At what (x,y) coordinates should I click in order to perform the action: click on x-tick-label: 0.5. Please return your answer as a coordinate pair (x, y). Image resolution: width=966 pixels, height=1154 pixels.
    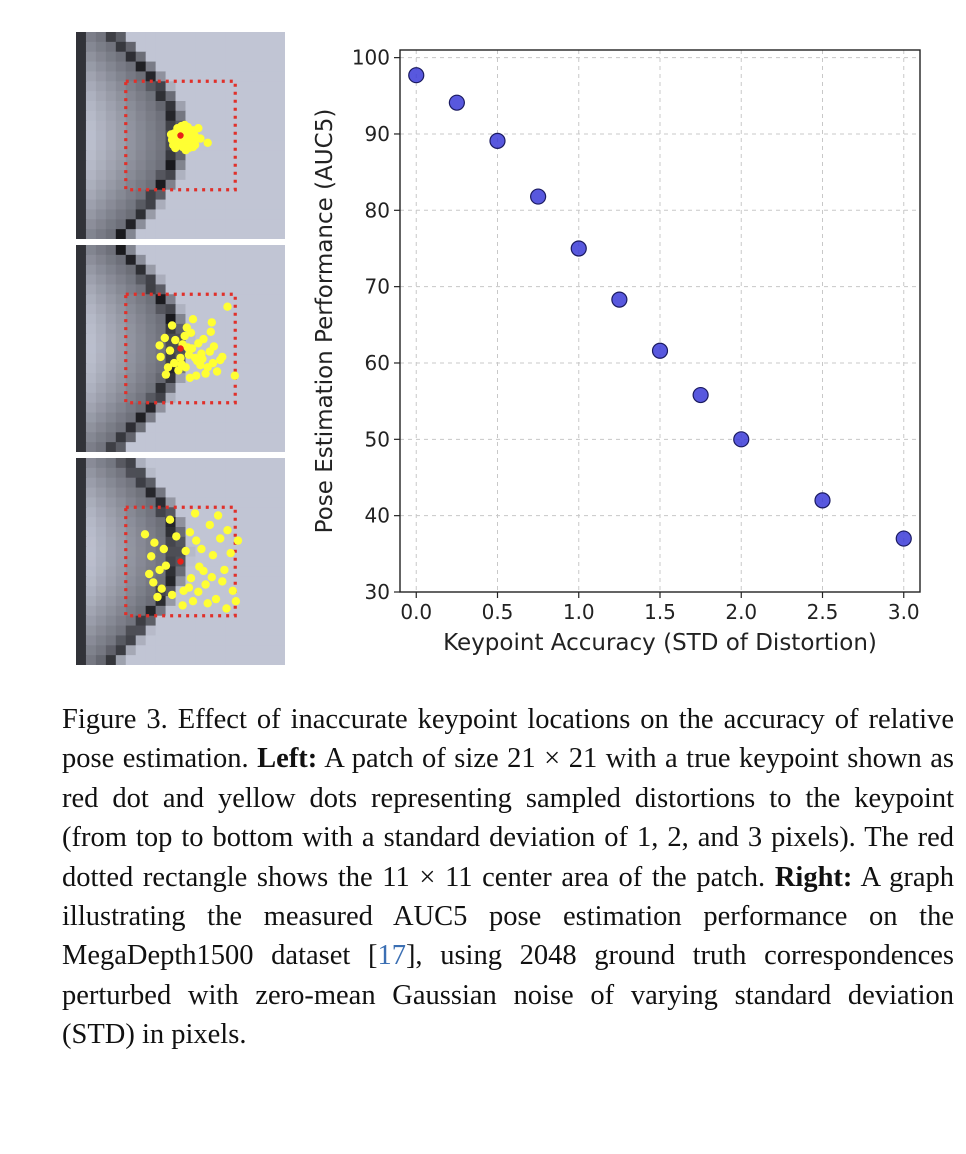
    Looking at the image, I should click on (498, 612).